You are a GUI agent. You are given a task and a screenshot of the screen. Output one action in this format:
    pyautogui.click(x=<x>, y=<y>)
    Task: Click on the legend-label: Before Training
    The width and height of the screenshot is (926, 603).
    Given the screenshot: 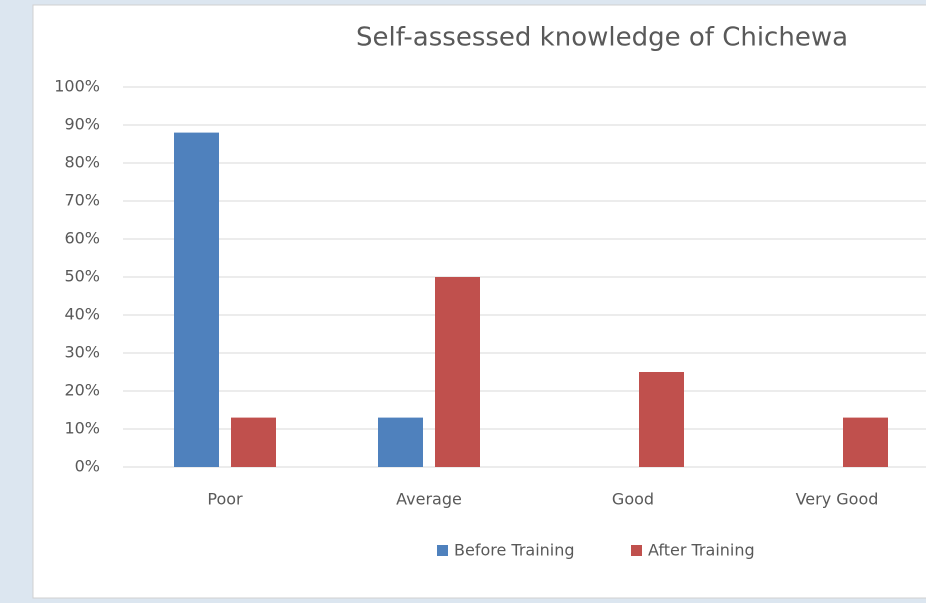 What is the action you would take?
    pyautogui.click(x=514, y=550)
    